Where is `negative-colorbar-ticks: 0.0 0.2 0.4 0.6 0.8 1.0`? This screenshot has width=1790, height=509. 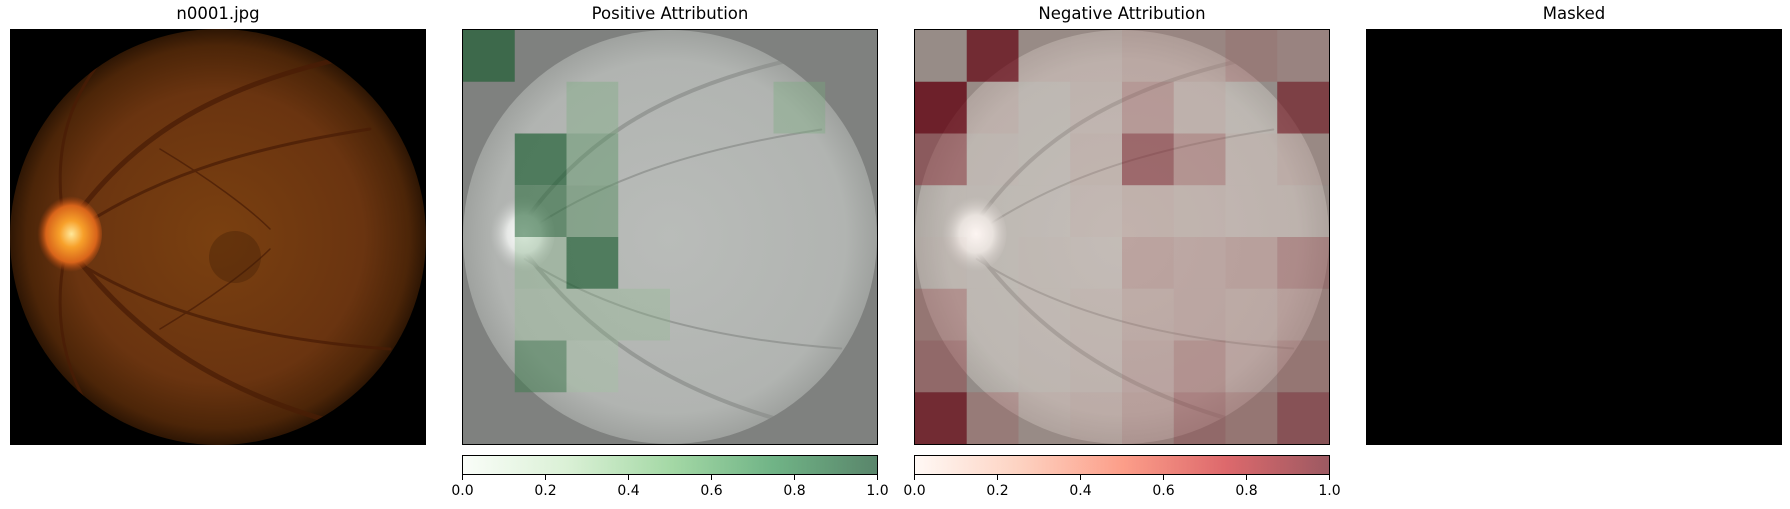
negative-colorbar-ticks: 0.0 0.2 0.4 0.6 0.8 1.0 is located at coordinates (1122, 490).